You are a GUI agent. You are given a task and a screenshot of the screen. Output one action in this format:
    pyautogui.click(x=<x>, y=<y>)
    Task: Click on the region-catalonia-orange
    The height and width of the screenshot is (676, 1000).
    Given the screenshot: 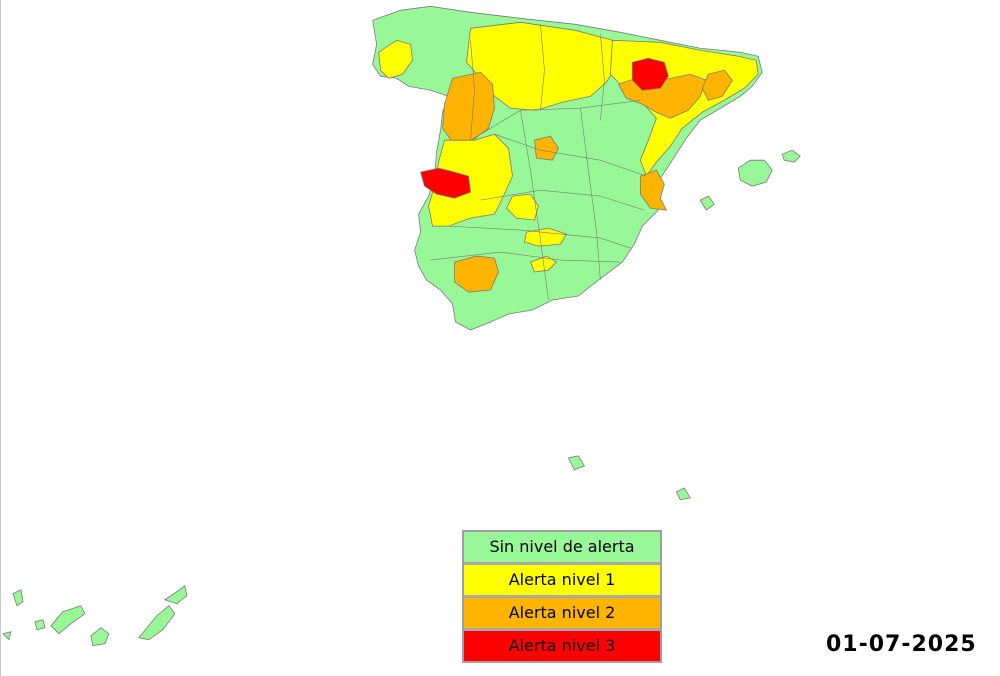 What is the action you would take?
    pyautogui.click(x=717, y=85)
    